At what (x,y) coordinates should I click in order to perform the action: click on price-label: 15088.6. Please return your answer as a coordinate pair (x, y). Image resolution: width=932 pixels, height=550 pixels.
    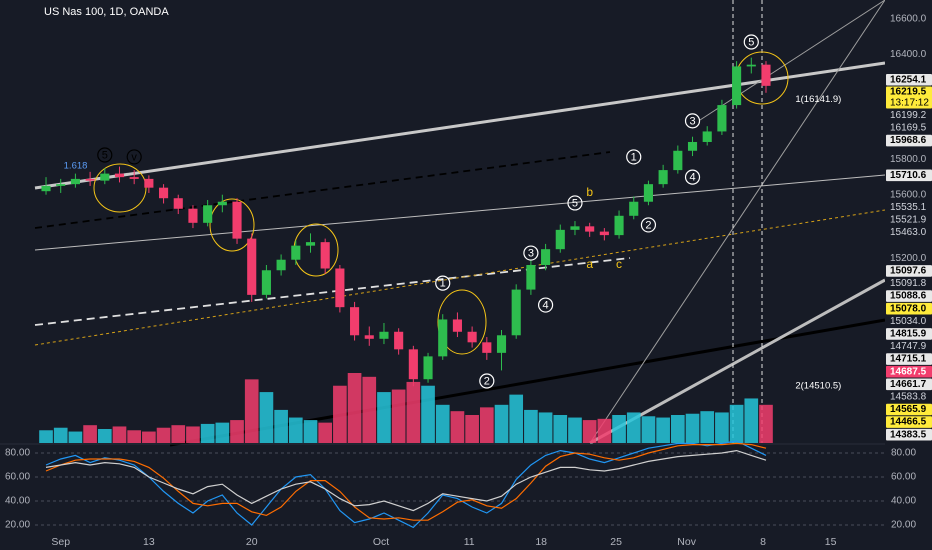
    Looking at the image, I should click on (908, 296).